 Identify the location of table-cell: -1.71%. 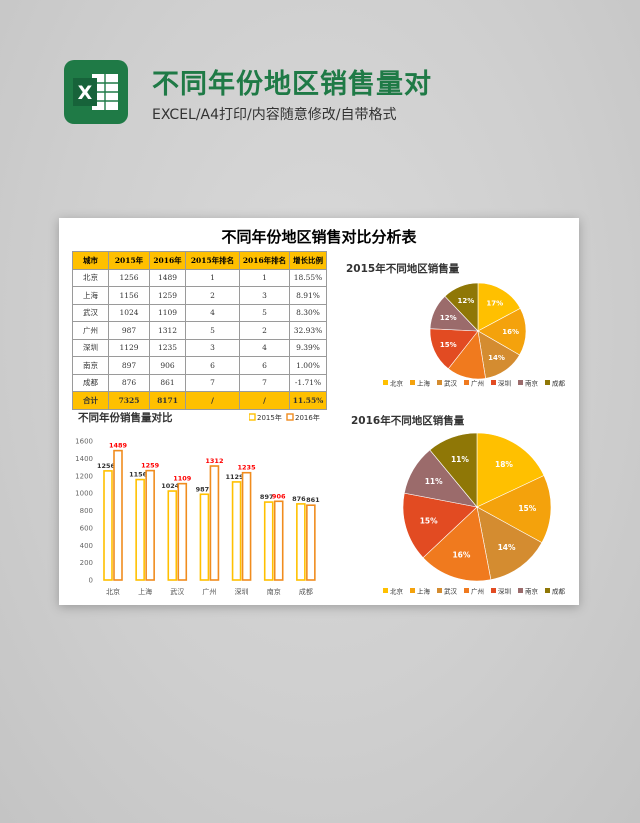
(308, 382).